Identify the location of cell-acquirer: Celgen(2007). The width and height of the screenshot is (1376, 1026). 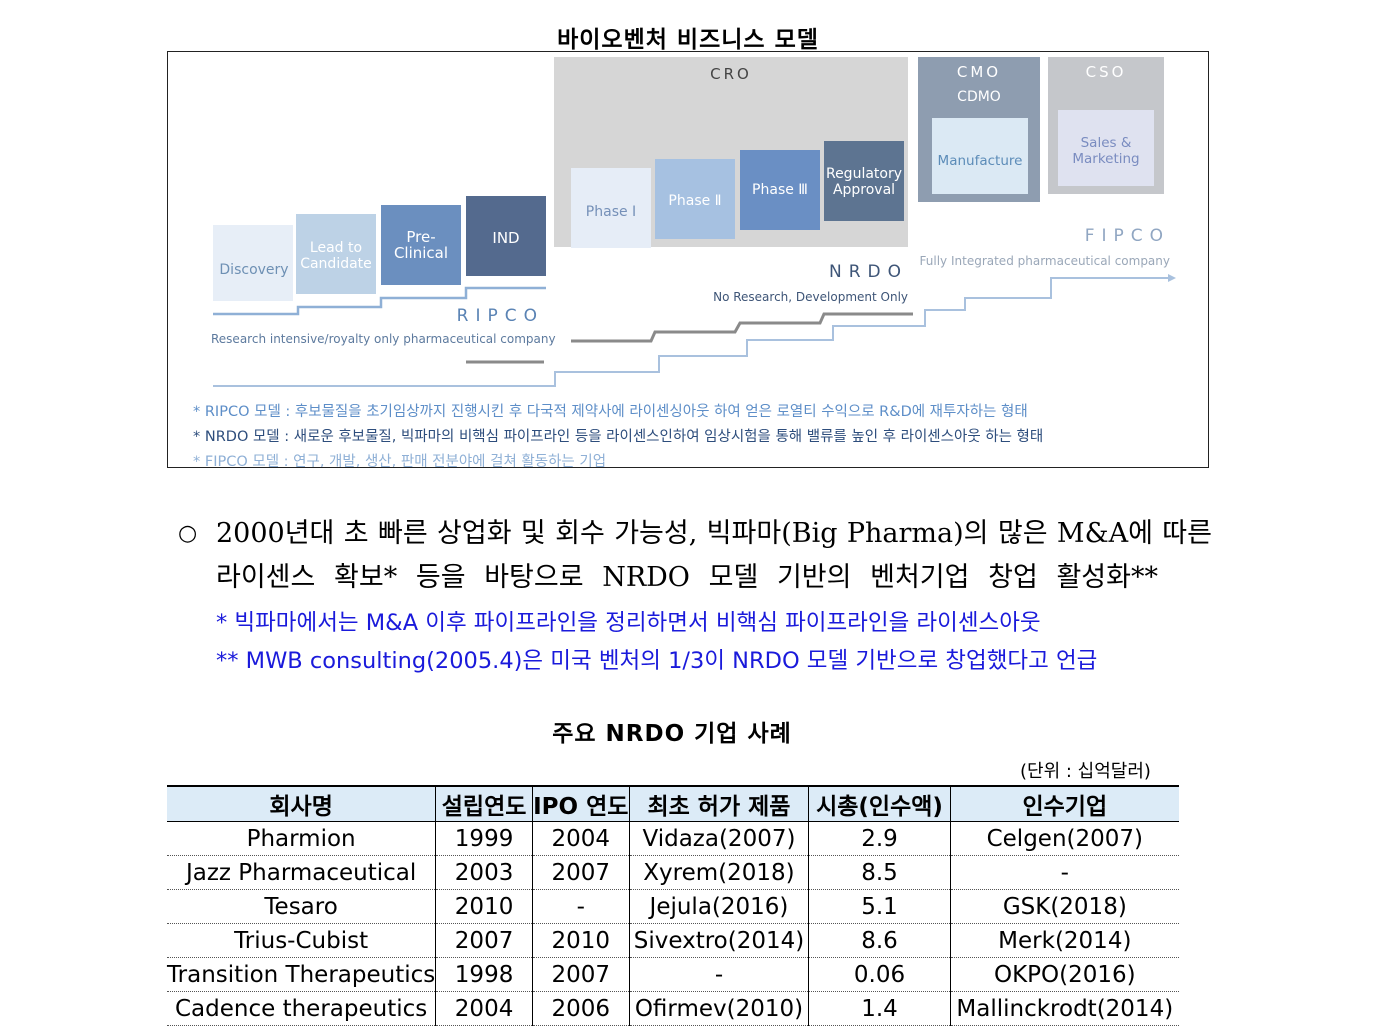
(1064, 838).